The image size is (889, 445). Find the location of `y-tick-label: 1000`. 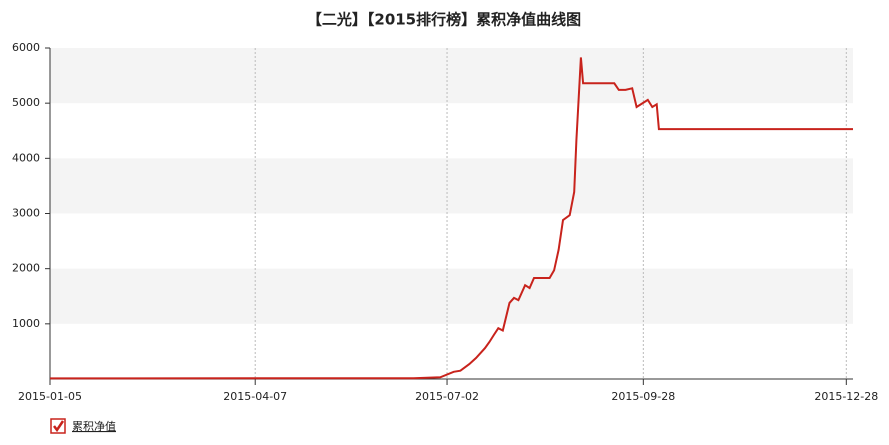

y-tick-label: 1000 is located at coordinates (26, 323).